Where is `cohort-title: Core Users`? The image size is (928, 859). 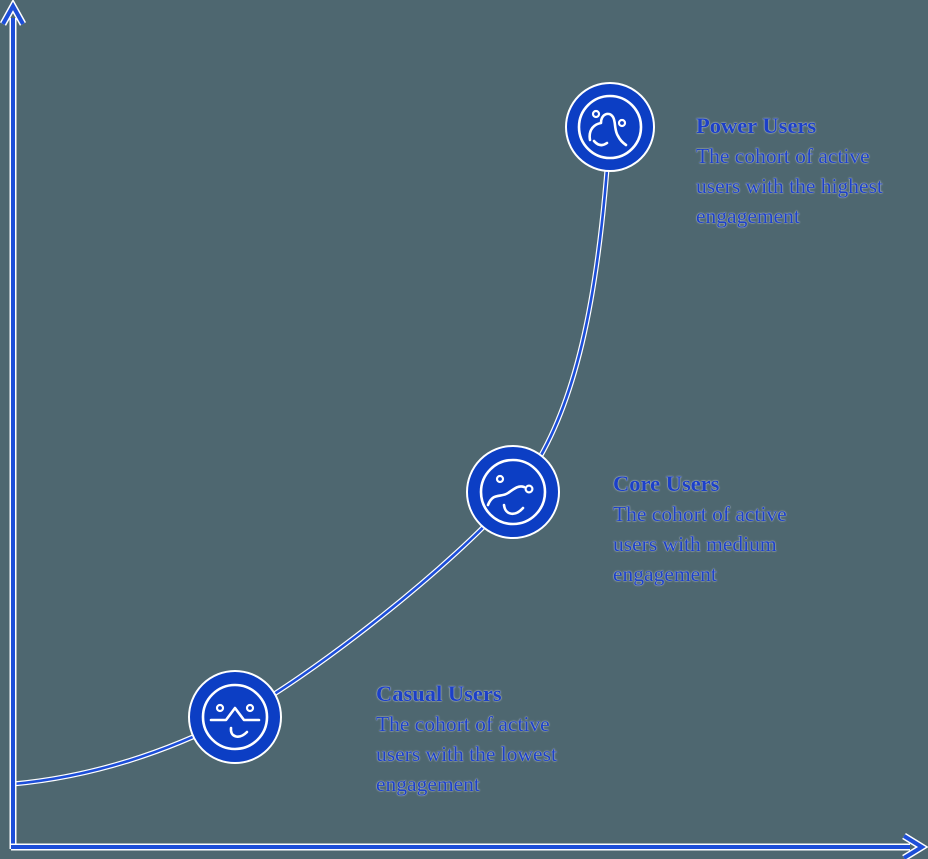 cohort-title: Core Users is located at coordinates (666, 483).